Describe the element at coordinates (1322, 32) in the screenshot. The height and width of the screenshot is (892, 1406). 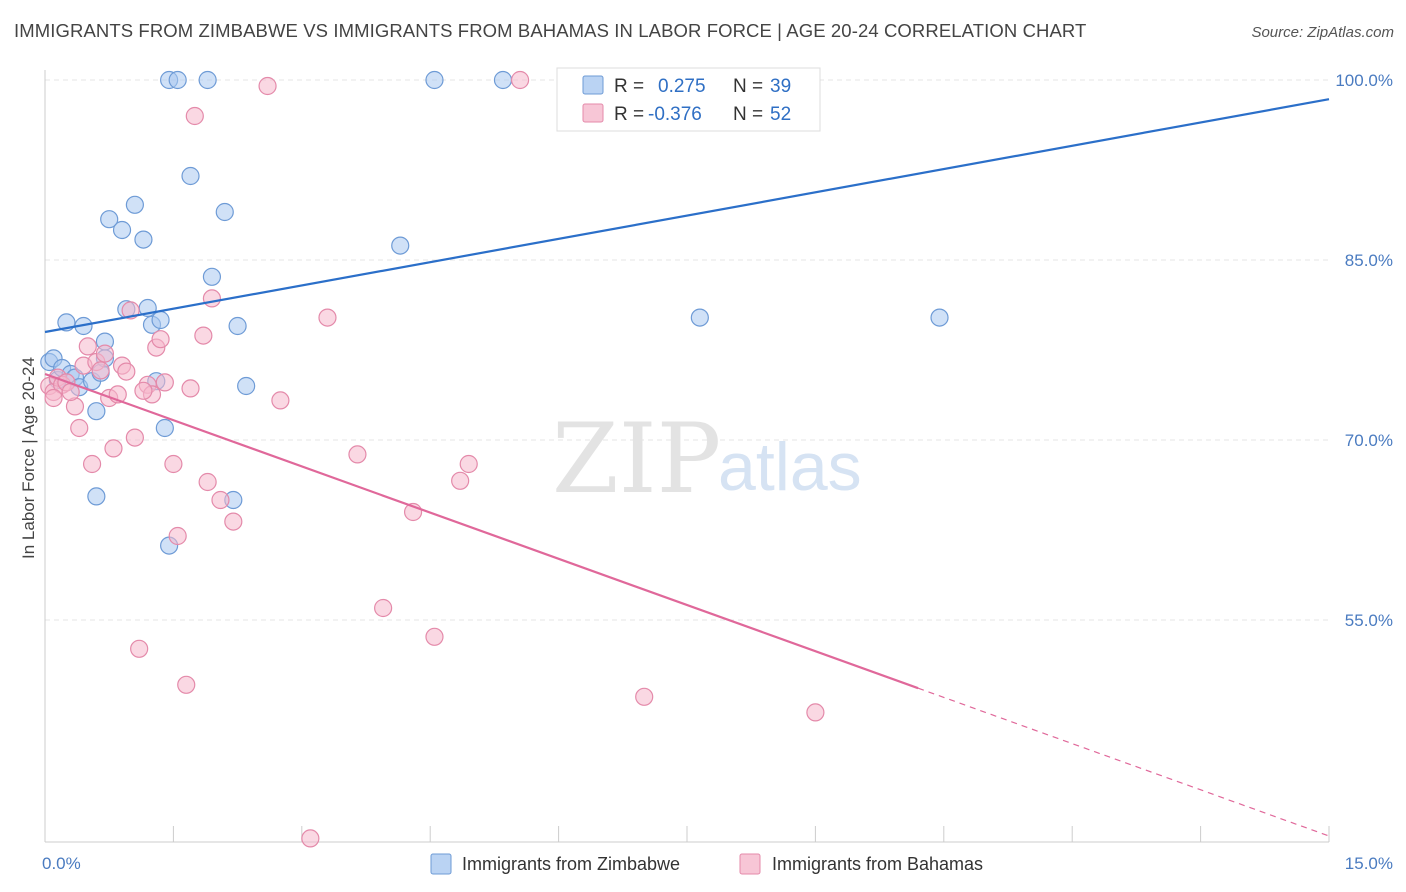
I see `chart-source: Source: ZipAtlas.com` at that location.